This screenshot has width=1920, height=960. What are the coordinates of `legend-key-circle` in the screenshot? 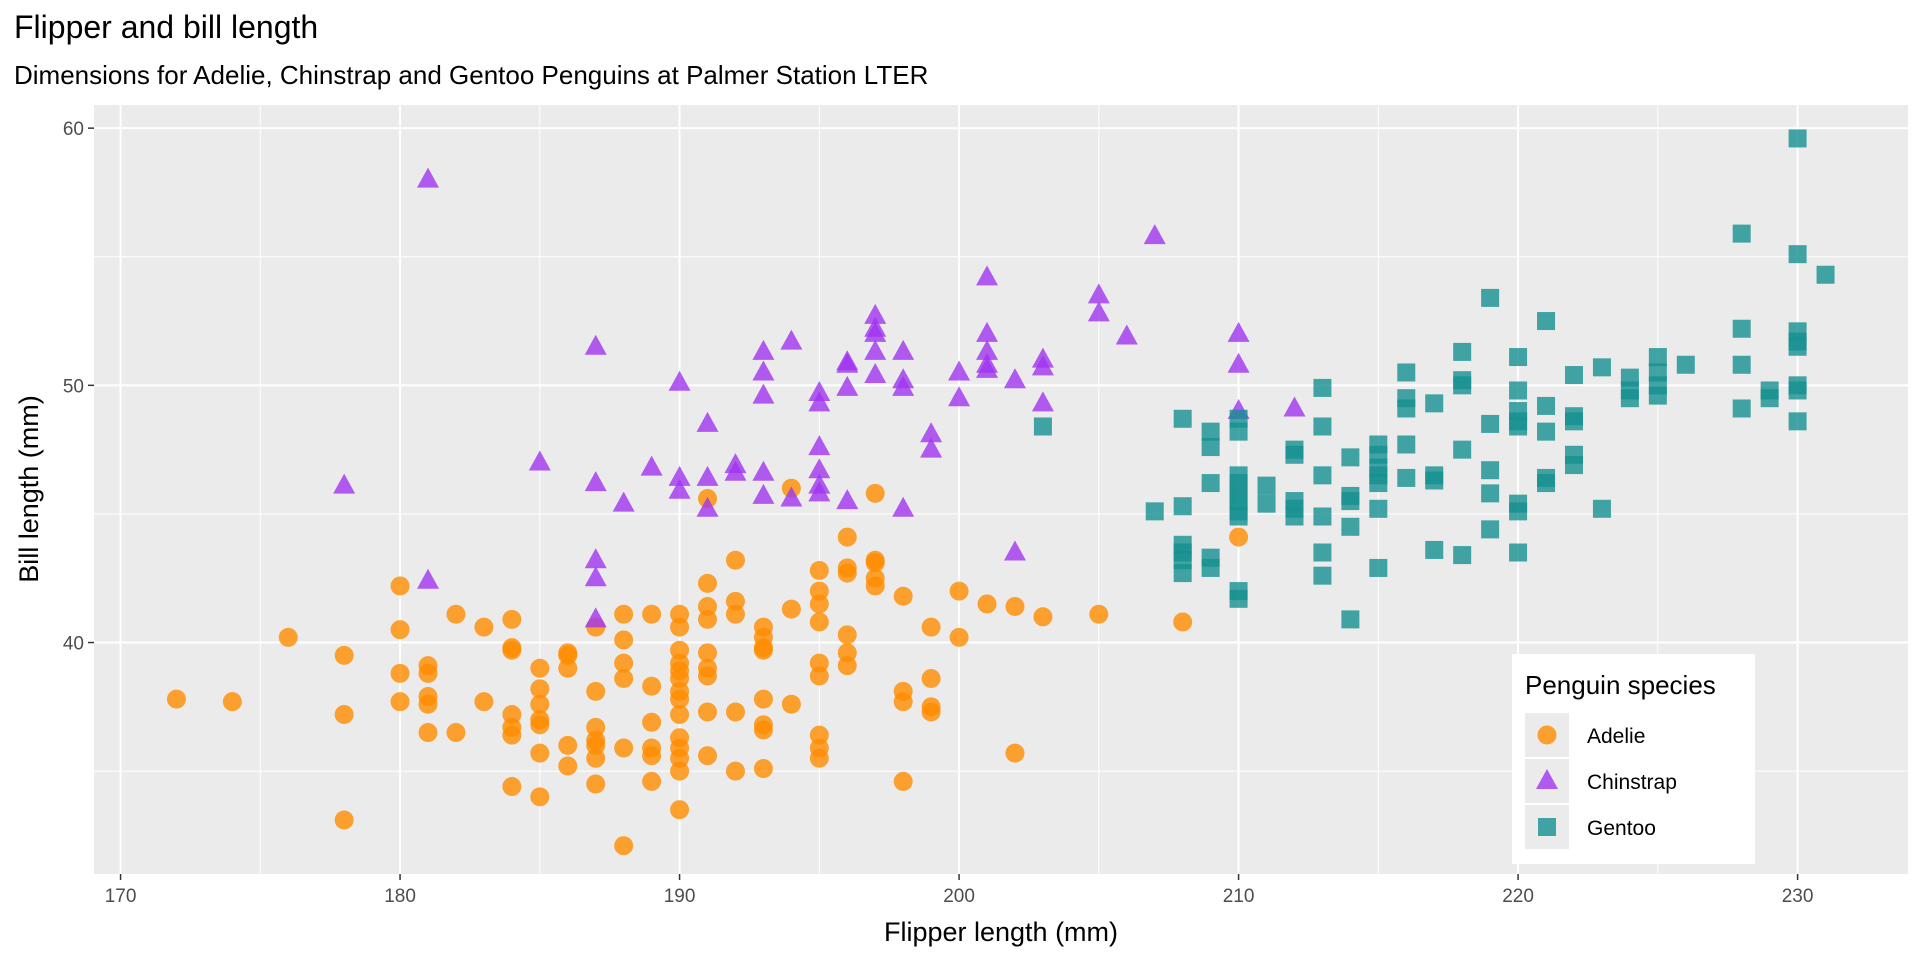 It's located at (1547, 735).